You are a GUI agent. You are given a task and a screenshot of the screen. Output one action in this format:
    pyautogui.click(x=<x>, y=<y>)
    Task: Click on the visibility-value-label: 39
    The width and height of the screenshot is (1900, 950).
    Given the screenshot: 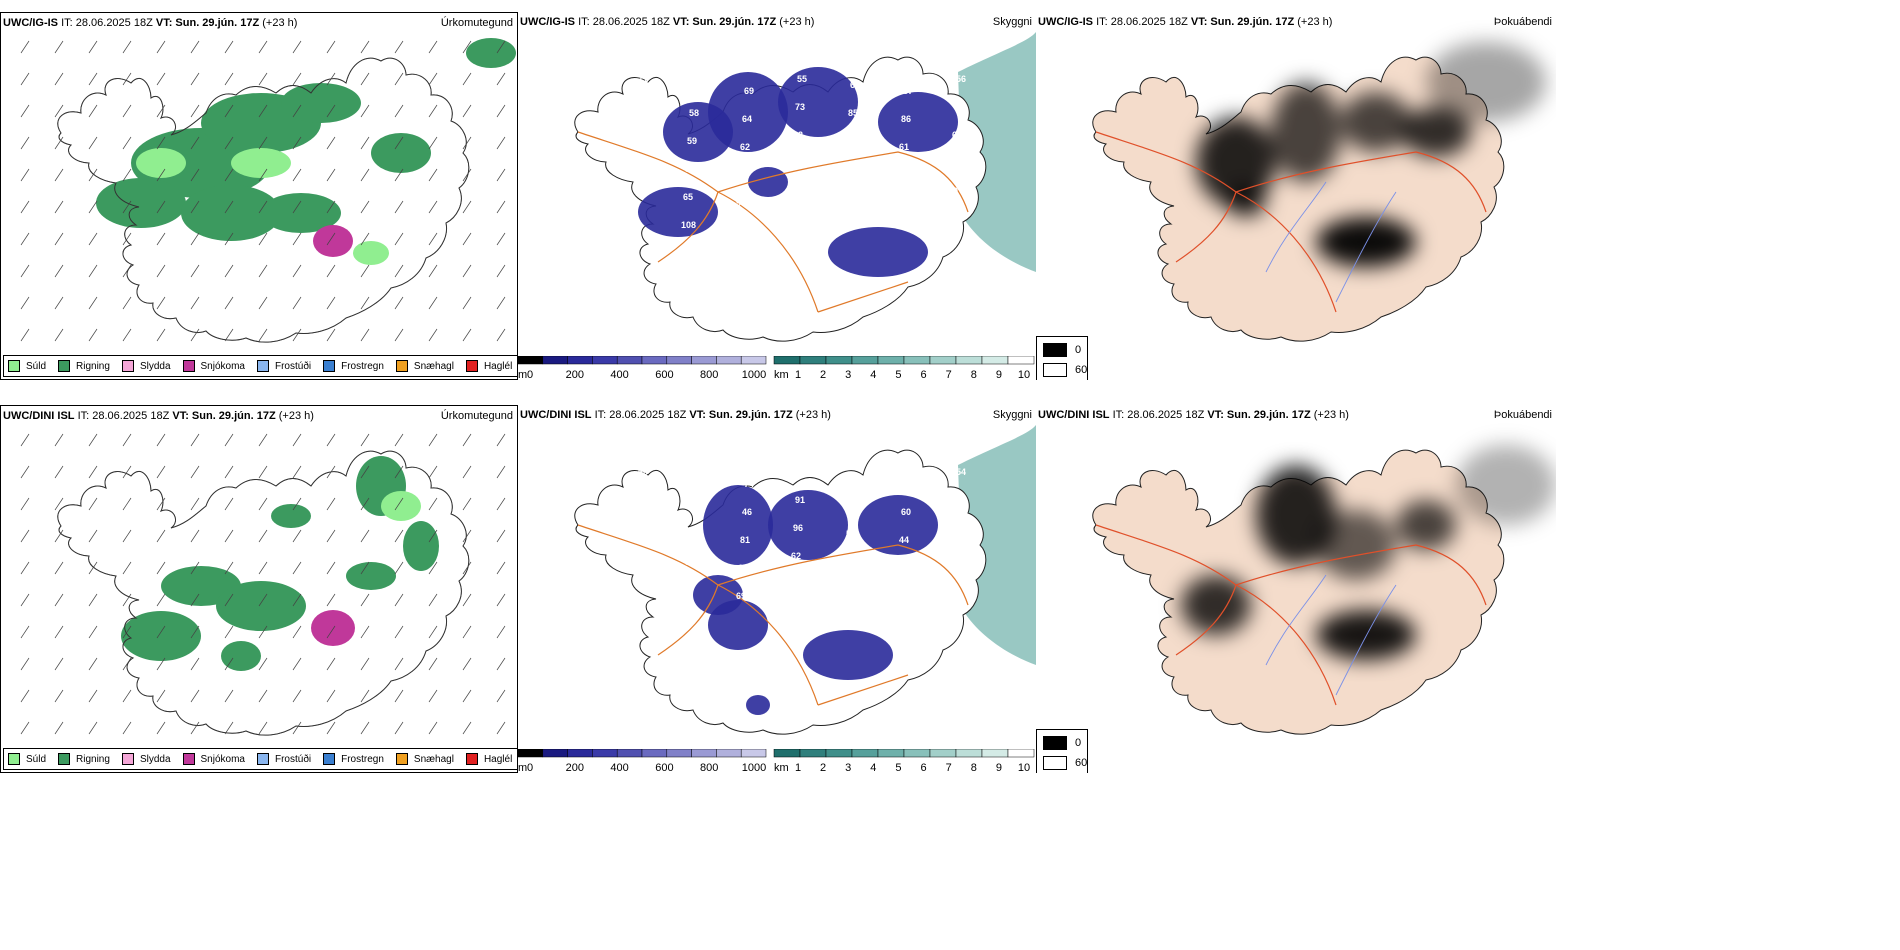 What is the action you would take?
    pyautogui.click(x=794, y=191)
    